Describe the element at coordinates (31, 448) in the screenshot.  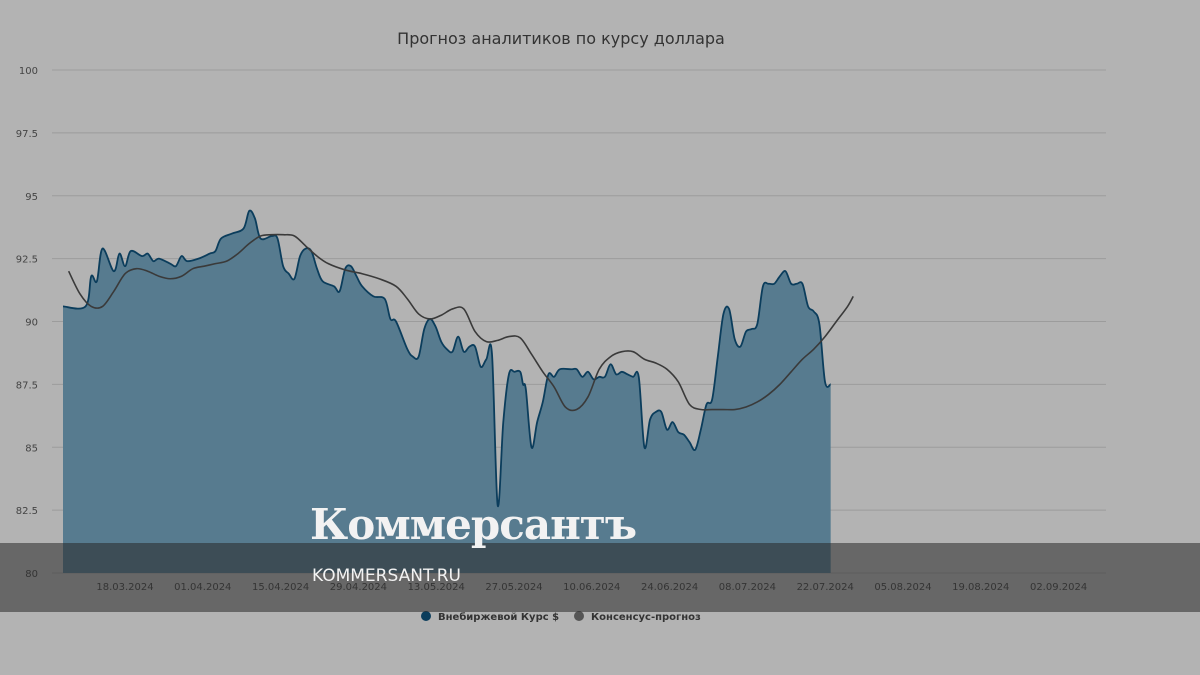
I see `y-tick-label: 85` at that location.